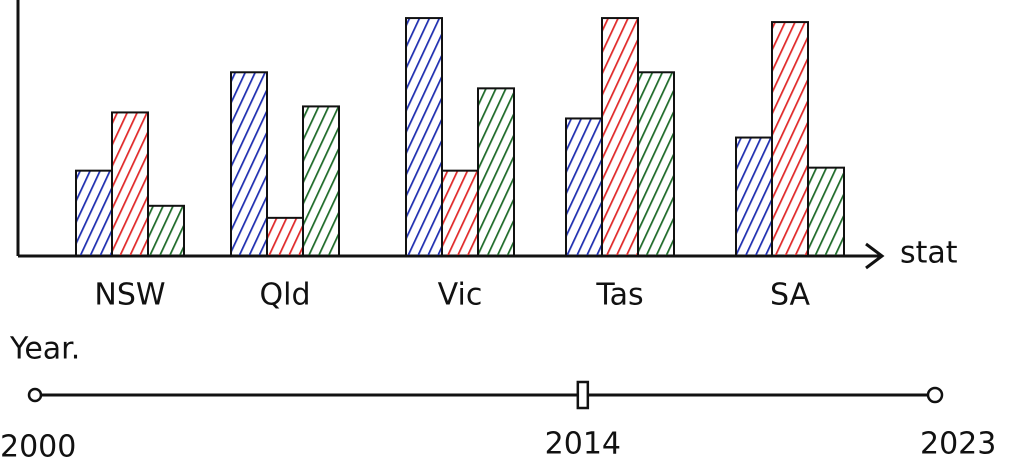  I want to click on x-tick-label: SA, so click(790, 295).